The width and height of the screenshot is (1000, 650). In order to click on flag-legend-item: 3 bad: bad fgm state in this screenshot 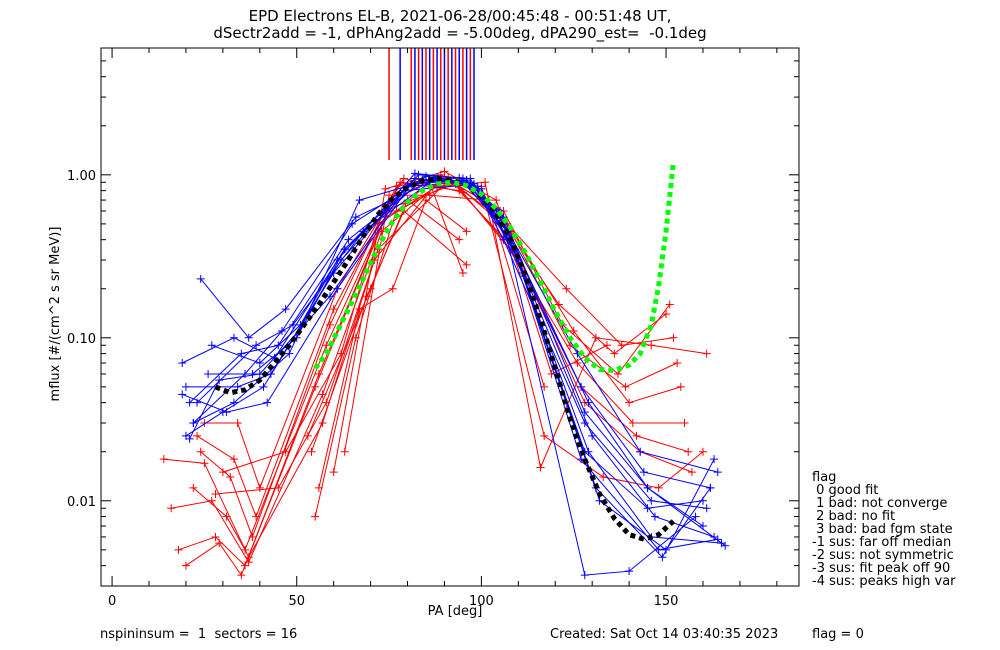, I will do `click(882, 529)`.